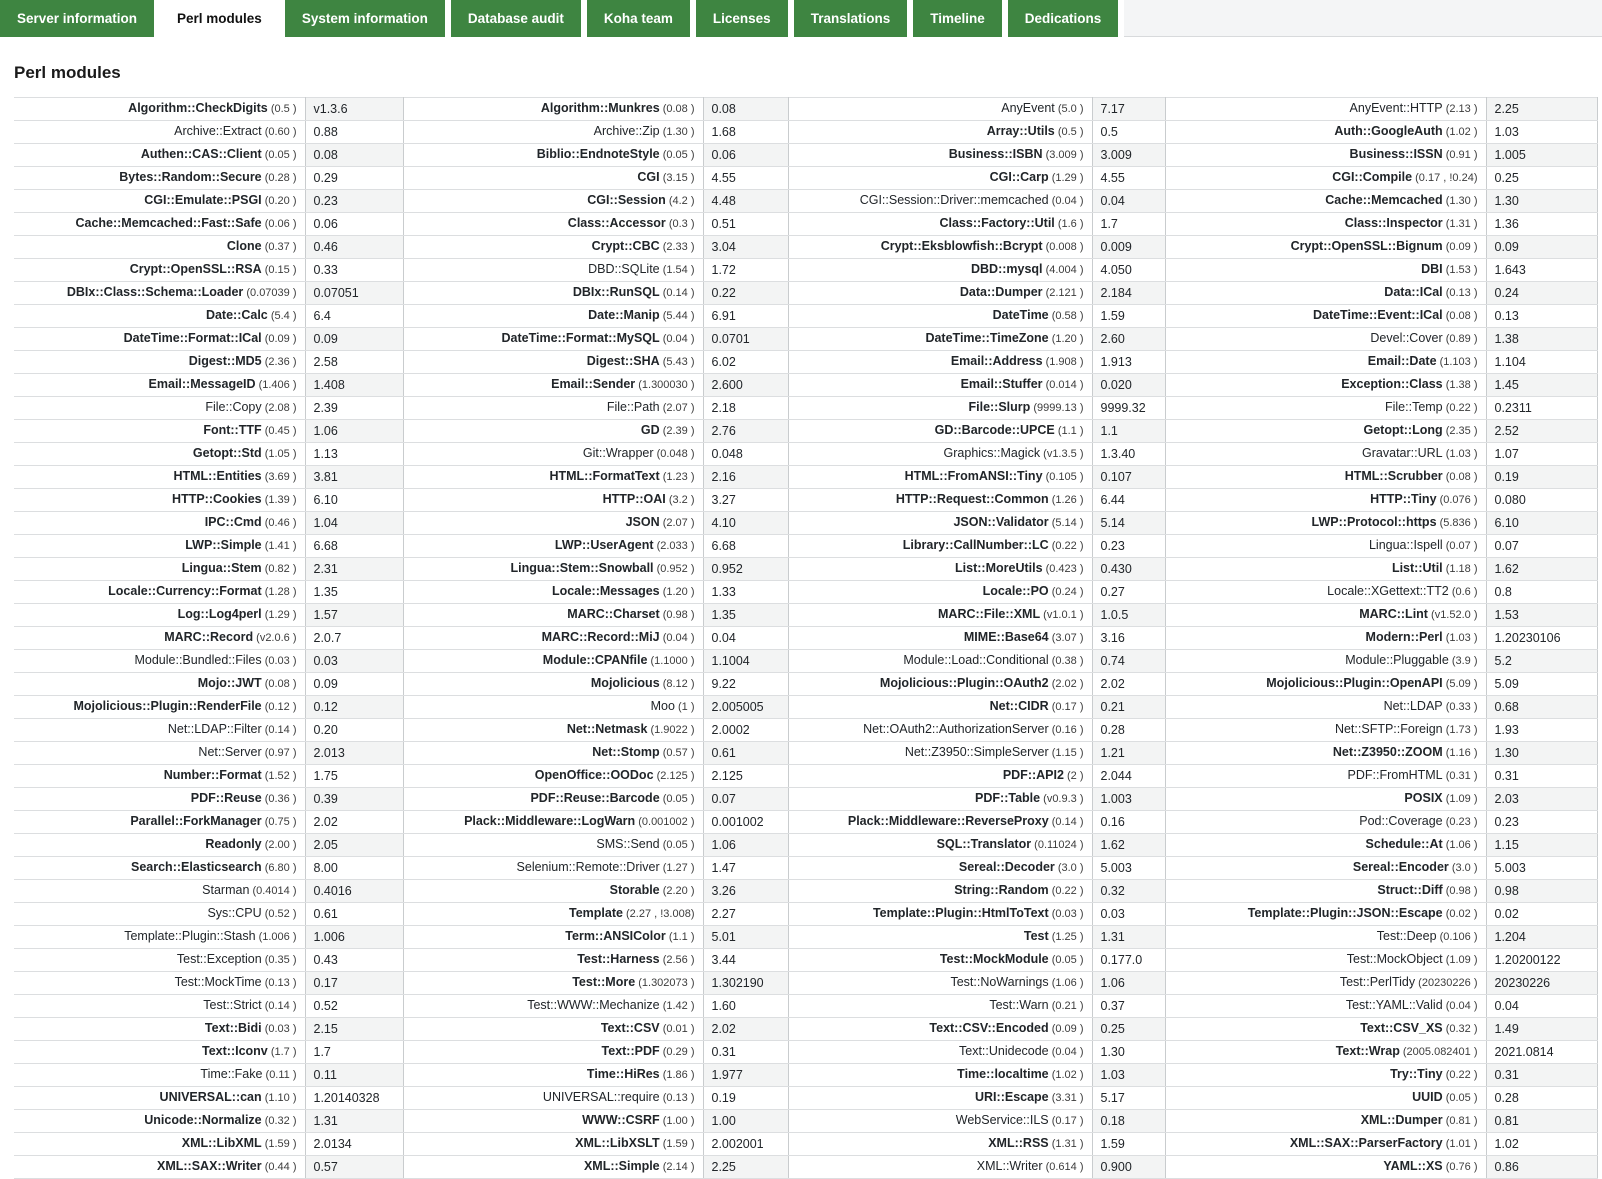 Image resolution: width=1602 pixels, height=1179 pixels. Describe the element at coordinates (957, 18) in the screenshot. I see `tab-timeline: Timeline` at that location.